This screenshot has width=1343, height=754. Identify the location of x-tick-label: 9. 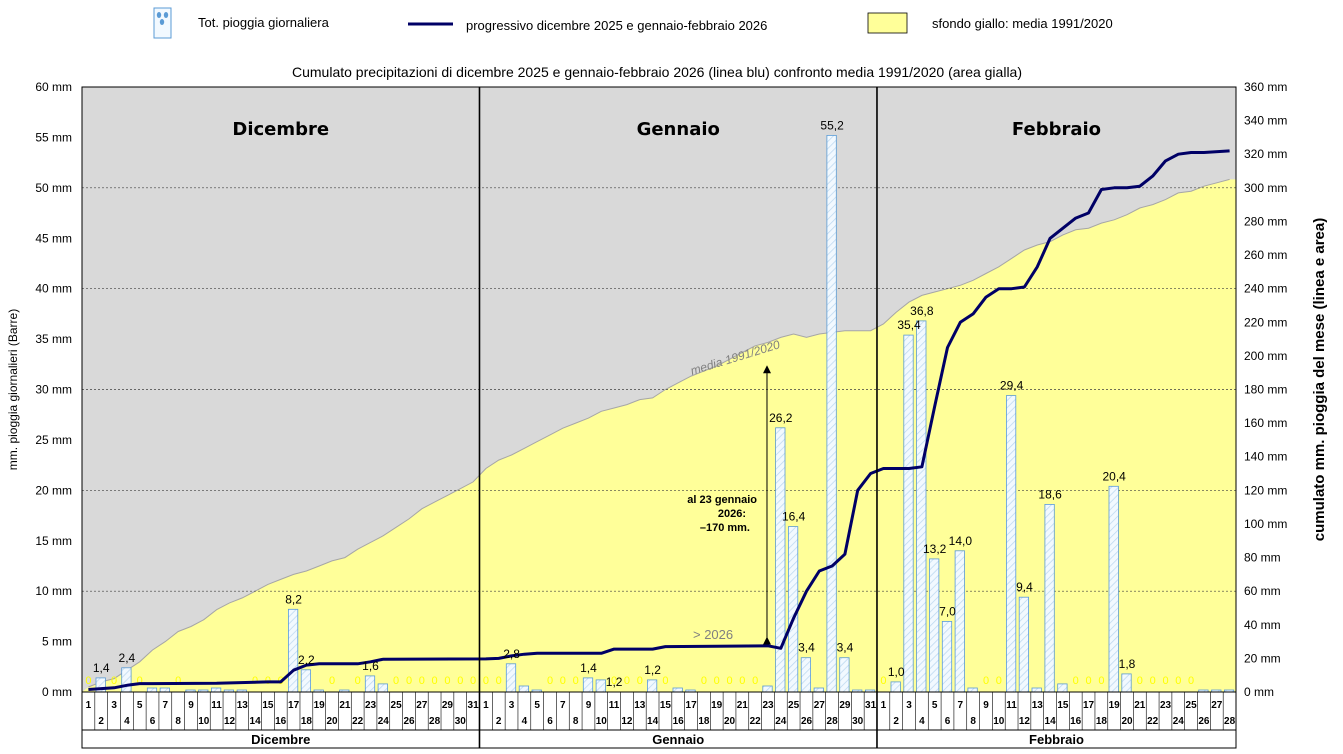
(986, 705).